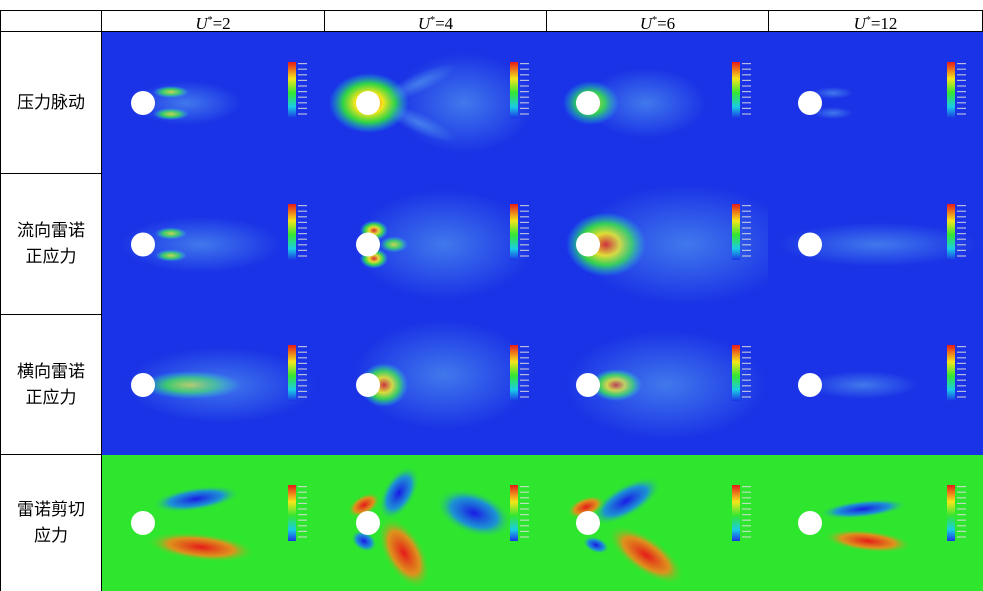 The width and height of the screenshot is (983, 591). What do you see at coordinates (657, 523) in the screenshot?
I see `contour-panel-r4-c3` at bounding box center [657, 523].